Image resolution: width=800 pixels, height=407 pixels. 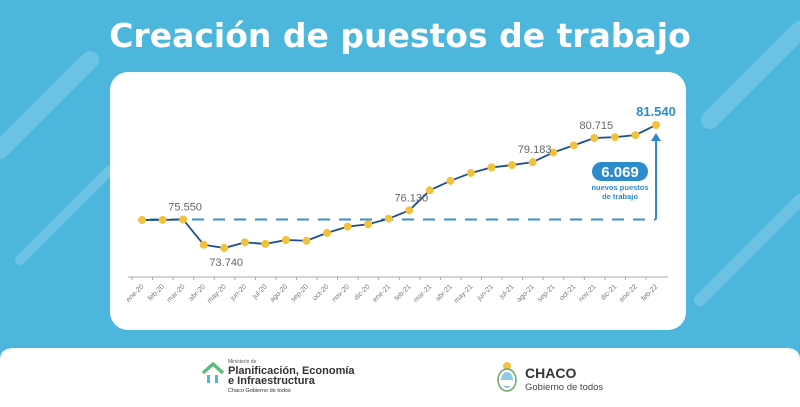 What do you see at coordinates (656, 111) in the screenshot?
I see `data-label: 81.540` at bounding box center [656, 111].